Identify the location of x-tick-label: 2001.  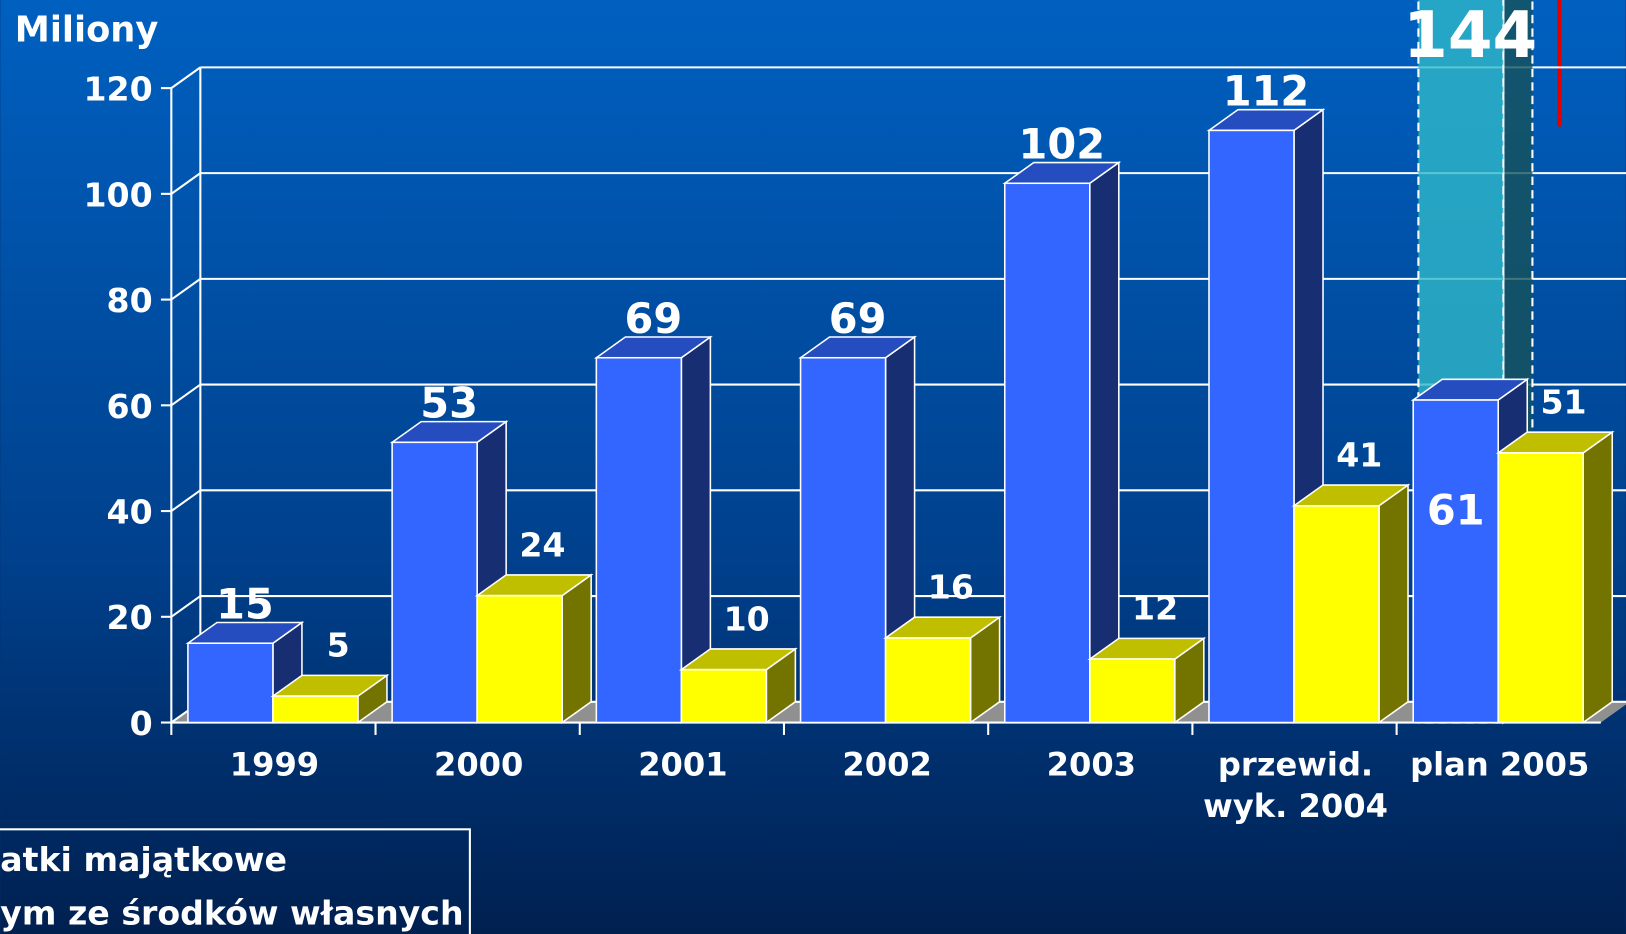
(682, 764).